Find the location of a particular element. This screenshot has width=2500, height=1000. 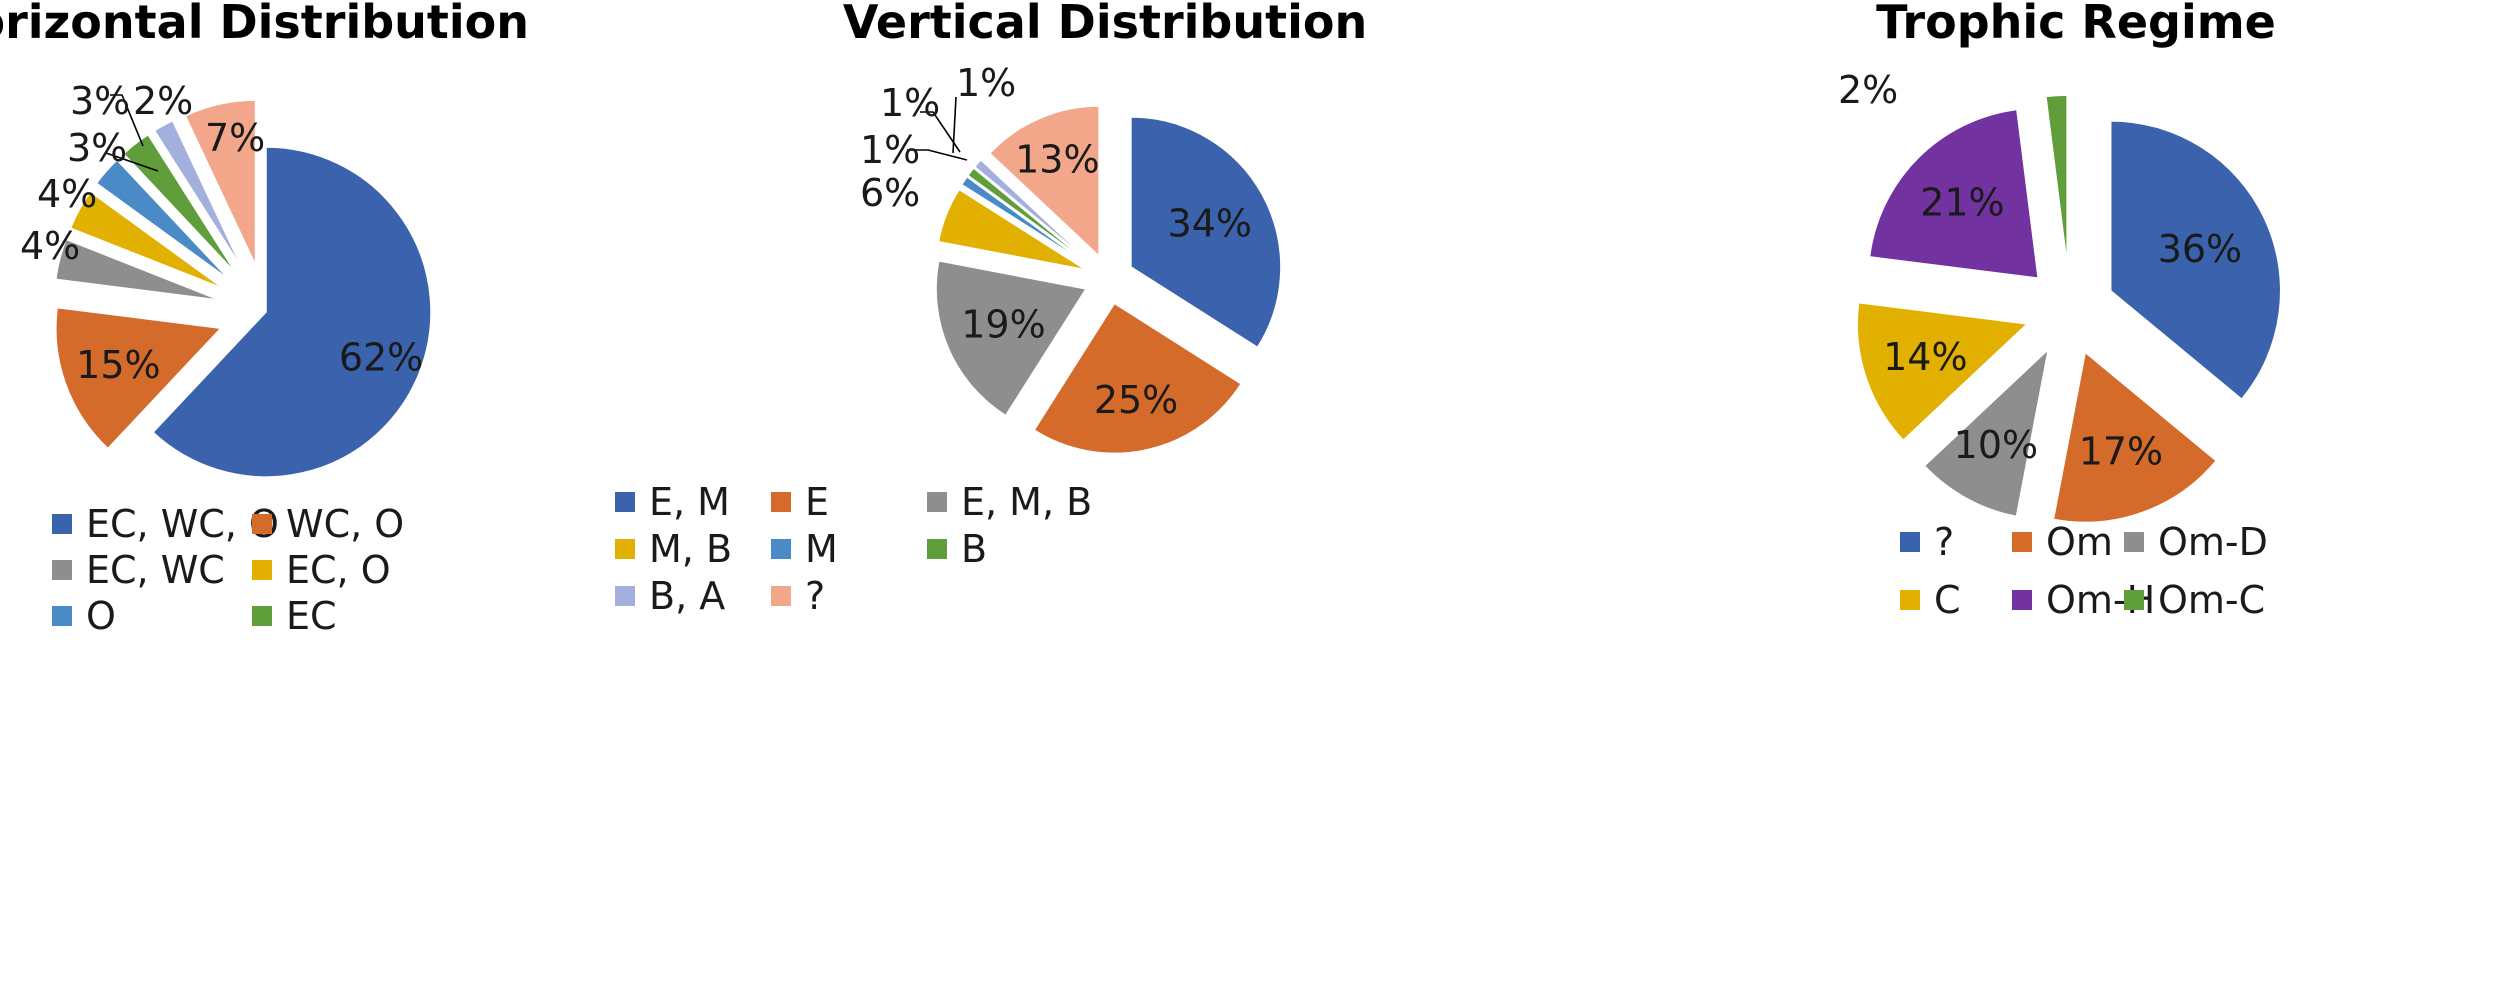

data-label: 36% is located at coordinates (2200, 249).